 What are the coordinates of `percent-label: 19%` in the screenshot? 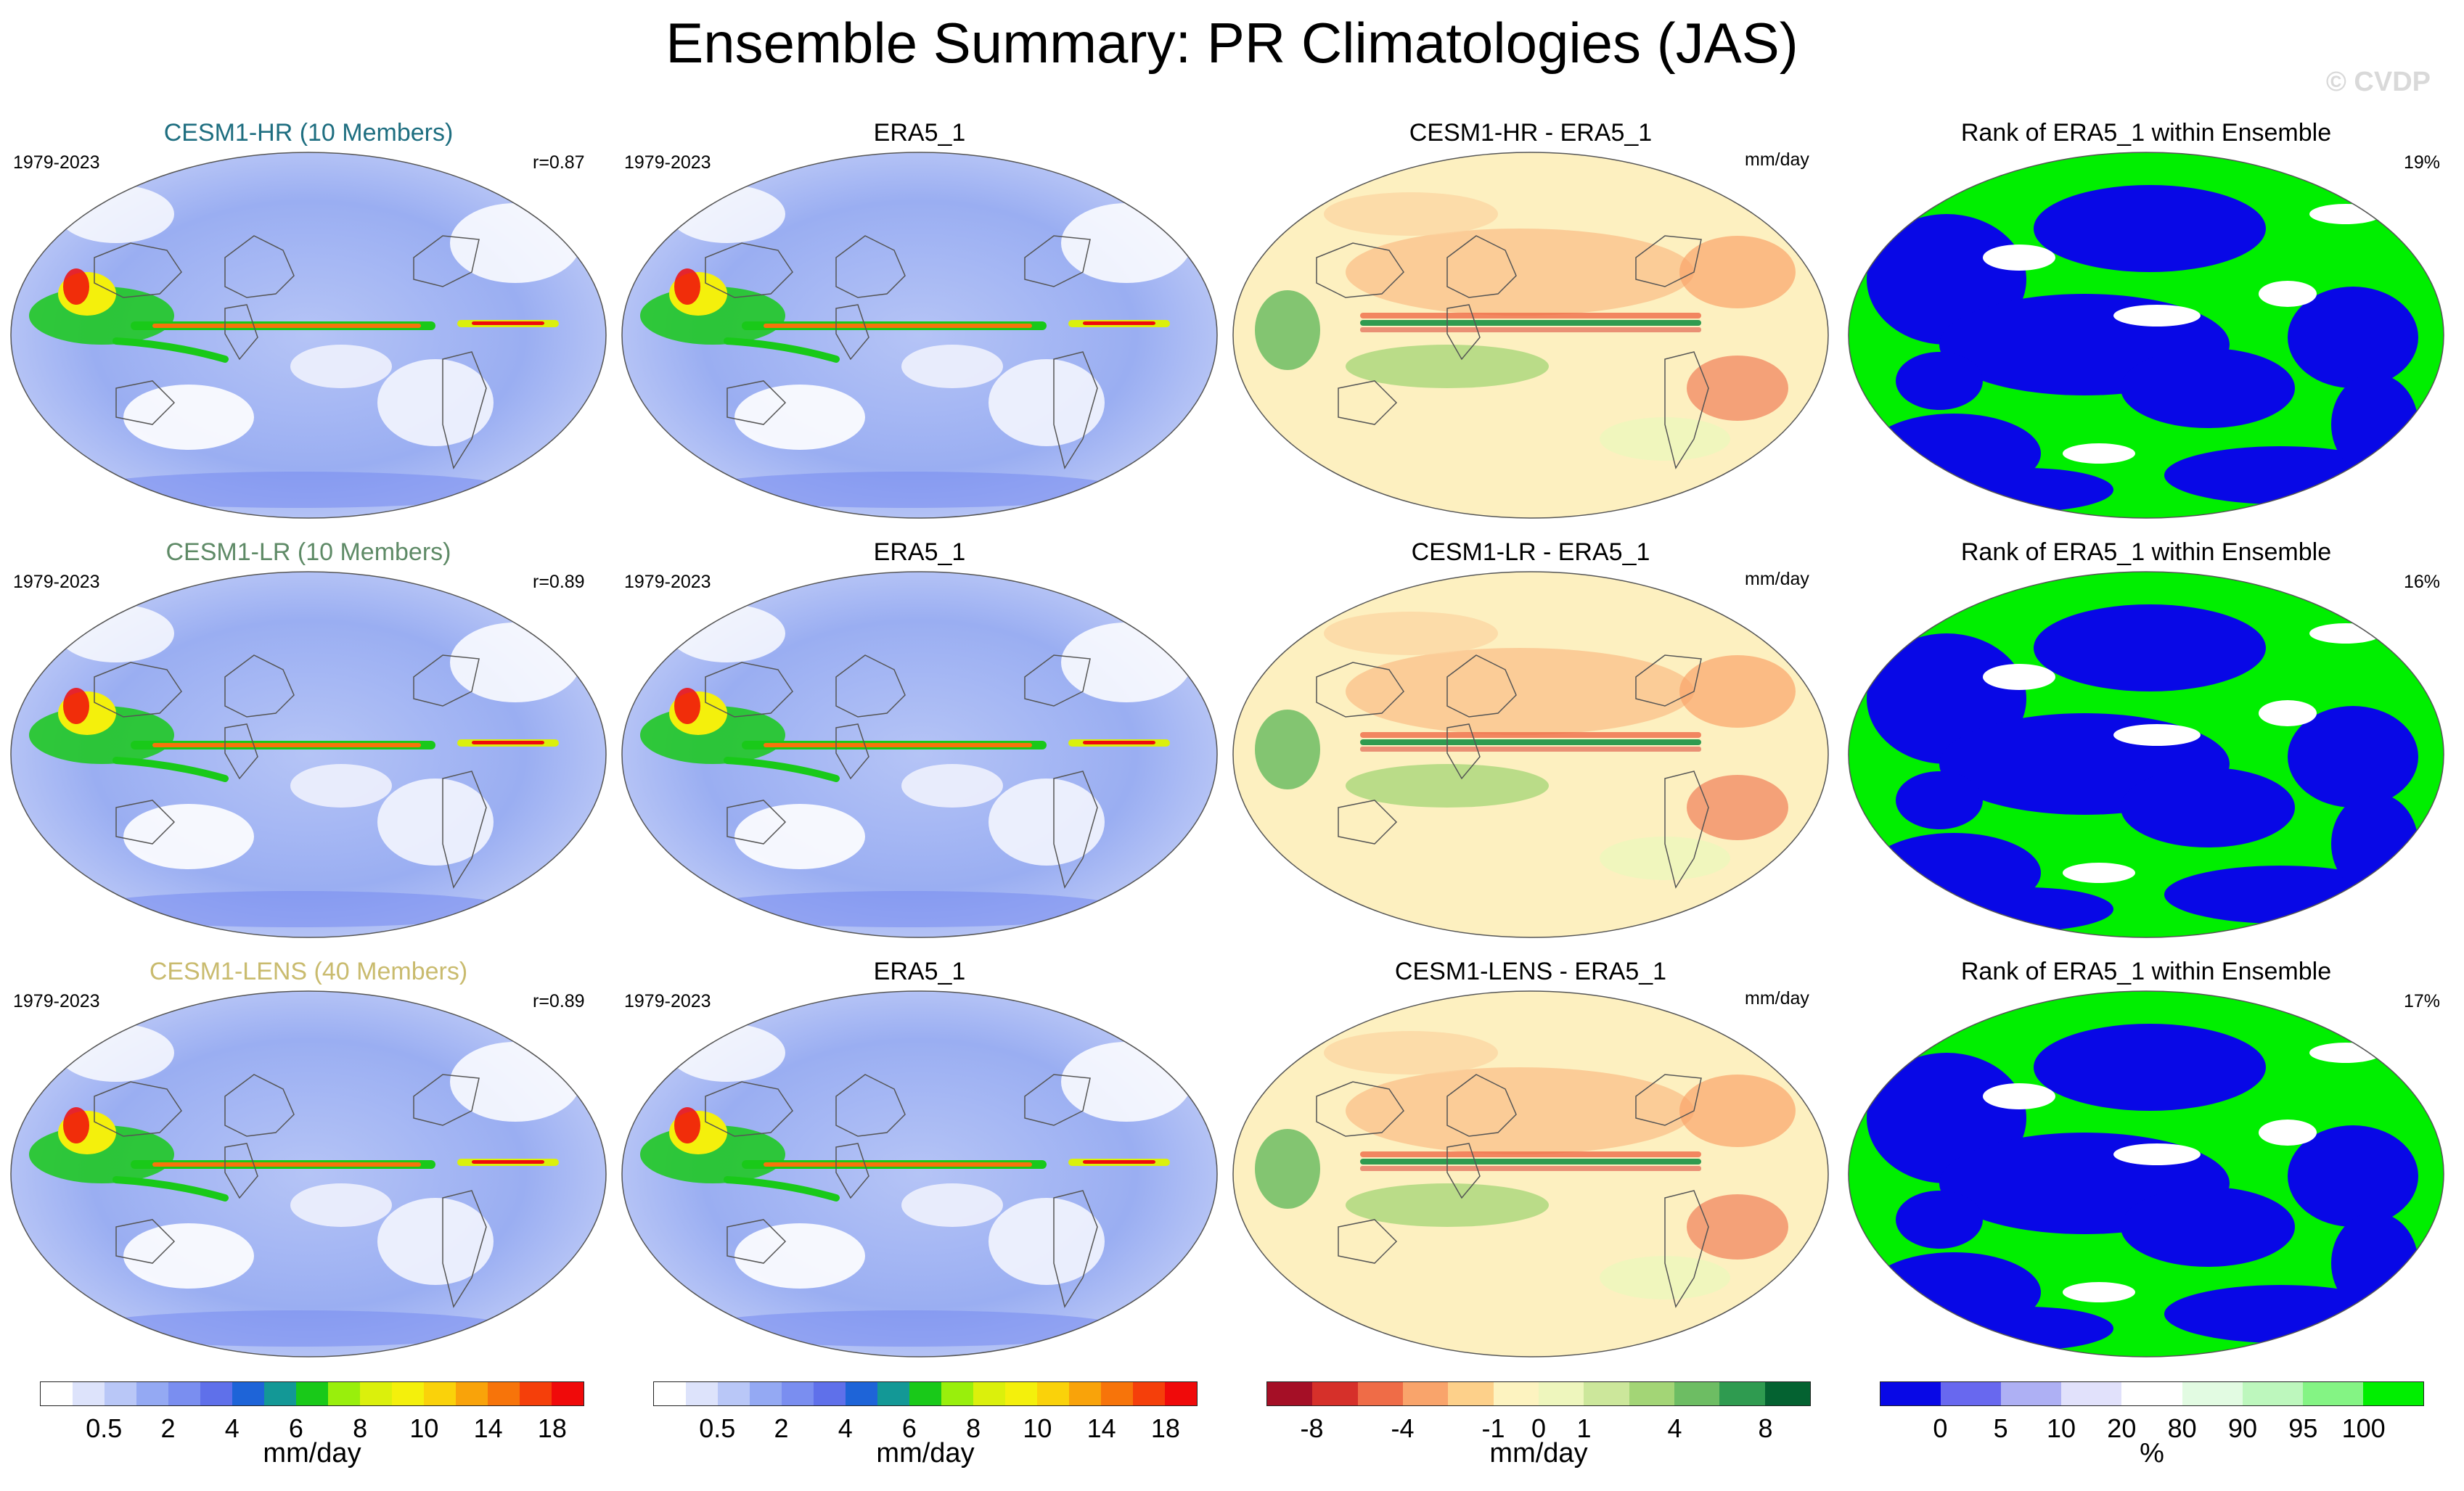 It's located at (2422, 162).